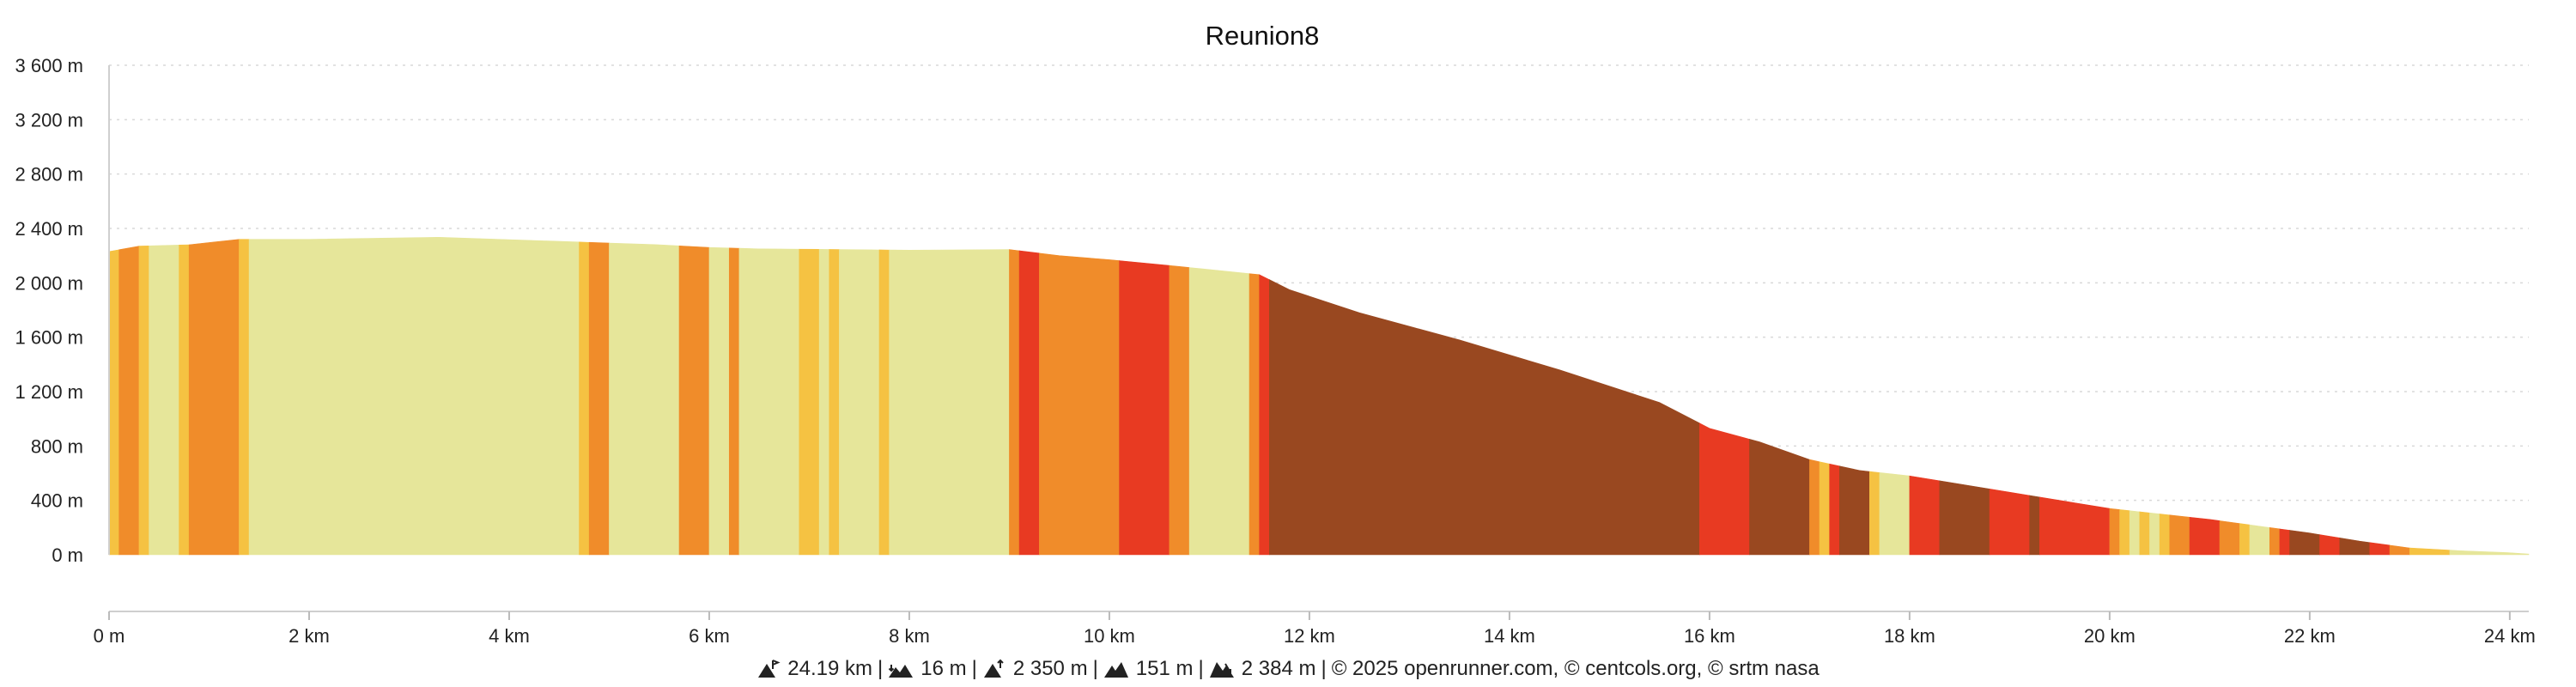 This screenshot has height=687, width=2576. I want to click on chart-title: Reunion8, so click(1263, 36).